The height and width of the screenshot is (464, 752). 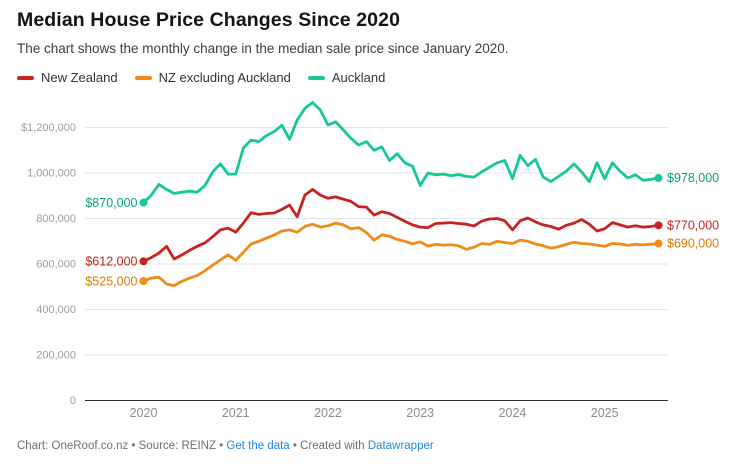 What do you see at coordinates (144, 413) in the screenshot?
I see `x-tick-label: 2020` at bounding box center [144, 413].